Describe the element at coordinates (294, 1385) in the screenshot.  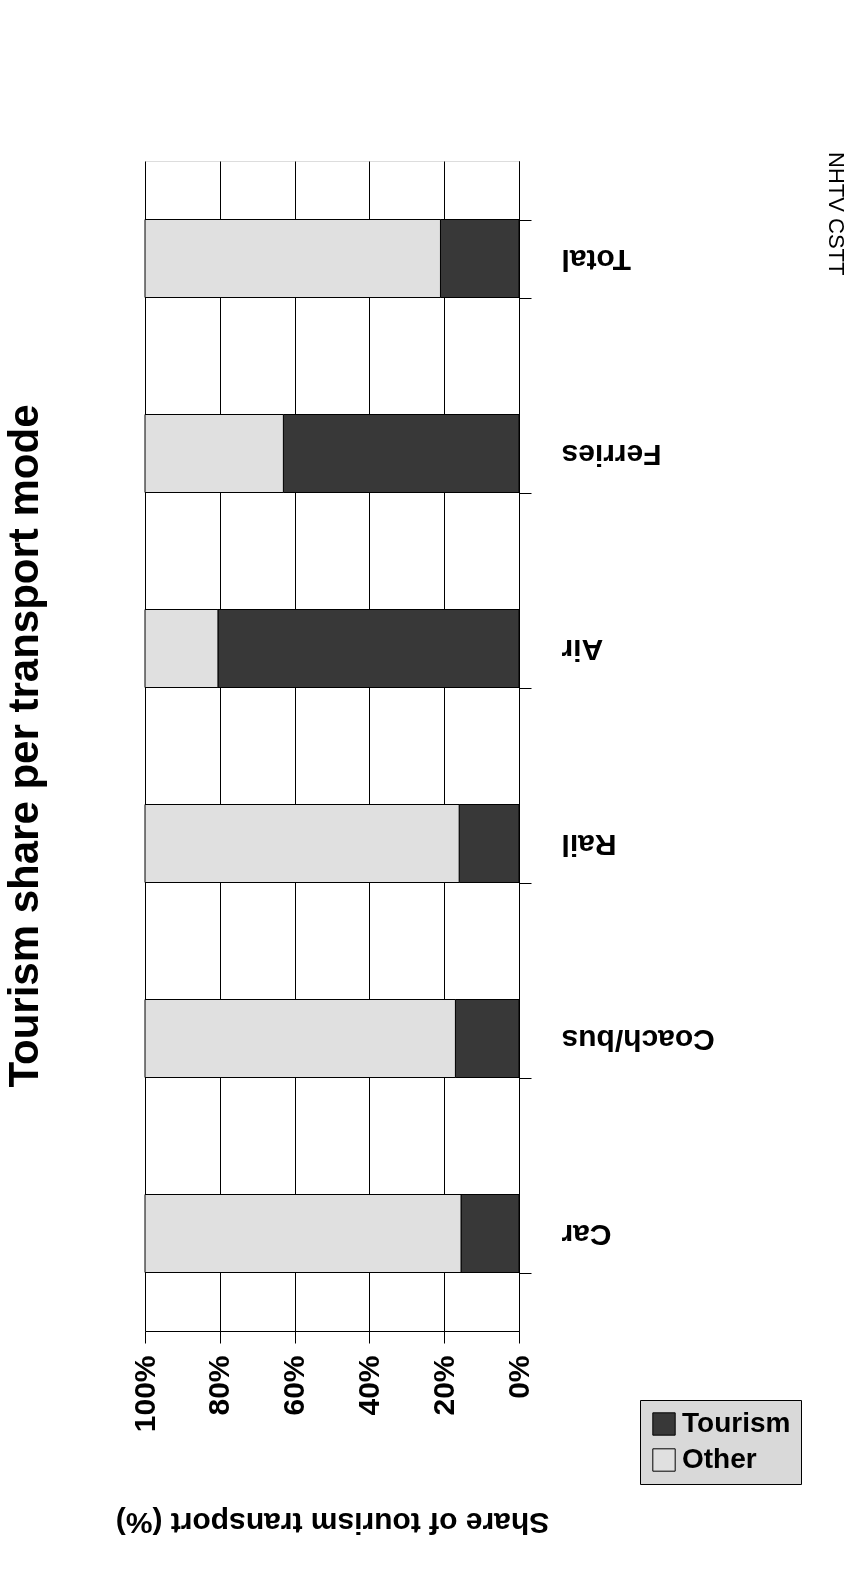
I see `x-tick-label: 60%` at that location.